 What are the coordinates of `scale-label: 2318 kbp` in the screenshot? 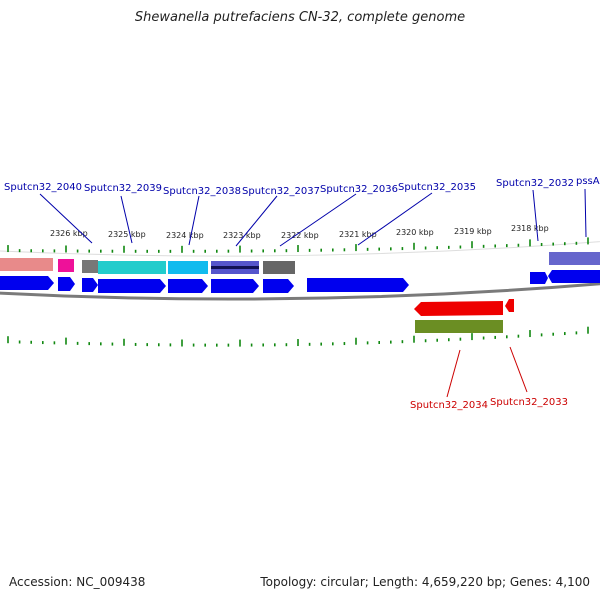 It's located at (530, 228).